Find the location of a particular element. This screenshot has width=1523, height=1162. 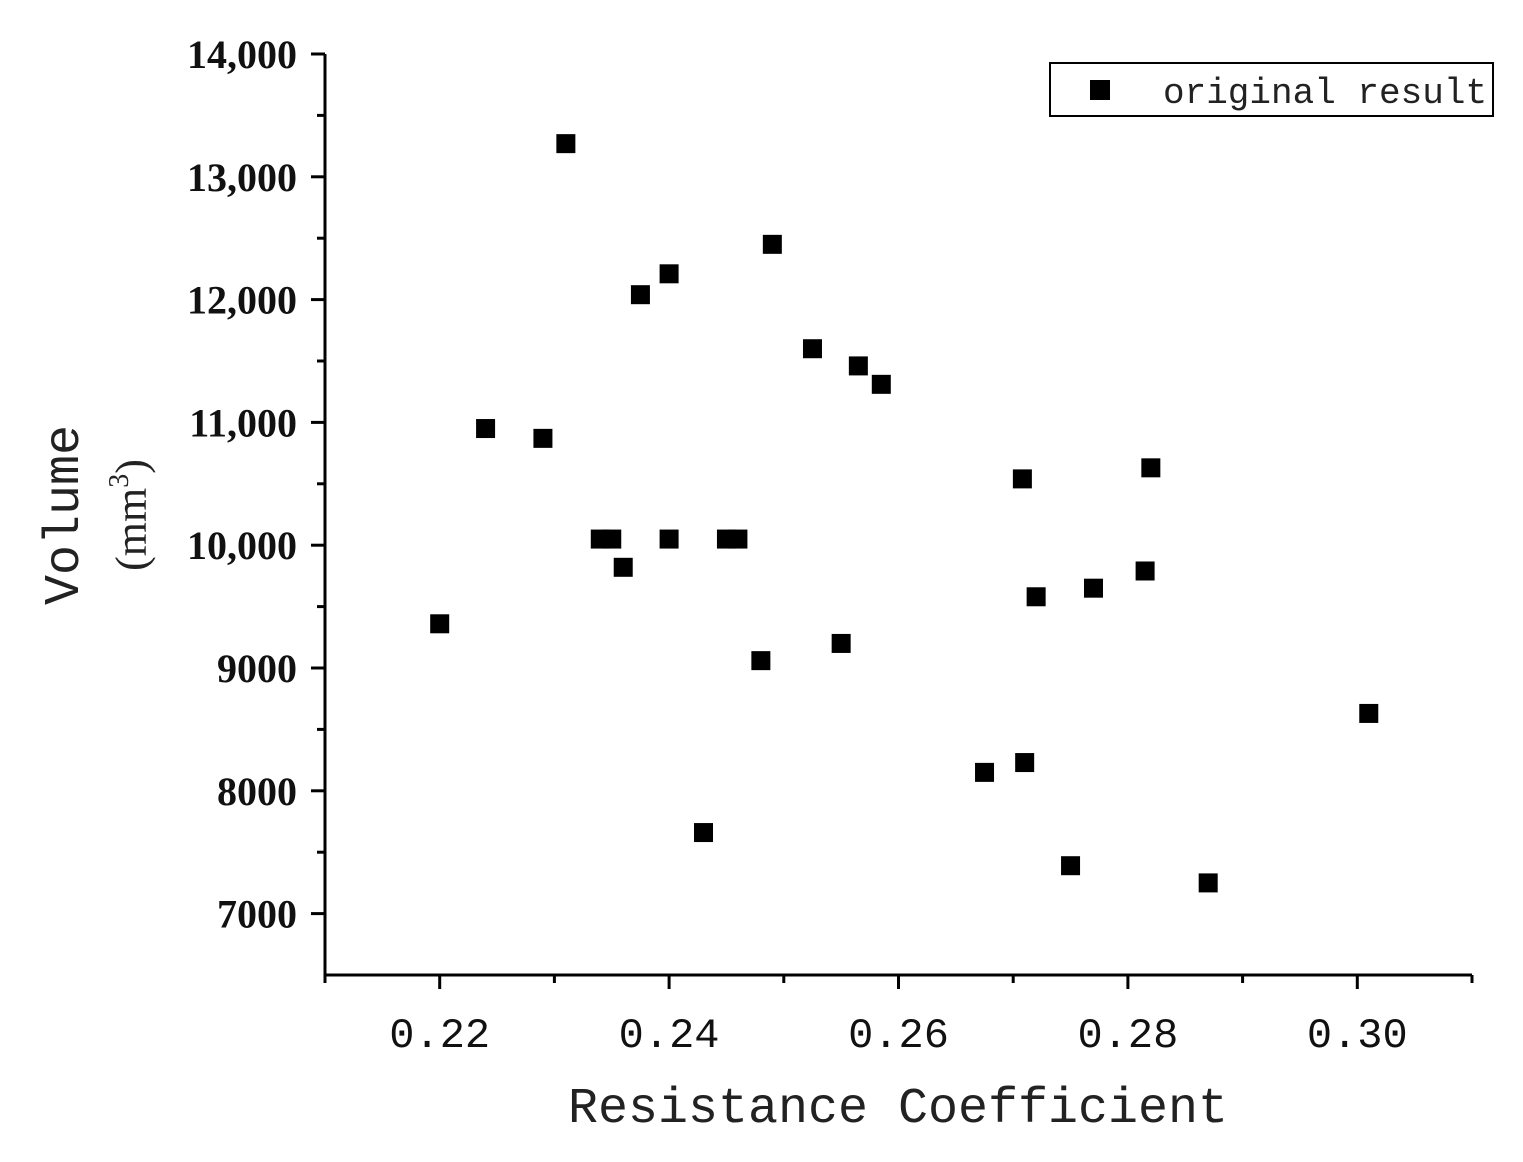

x-axis-label: Resistance Coefficient is located at coordinates (898, 1109).